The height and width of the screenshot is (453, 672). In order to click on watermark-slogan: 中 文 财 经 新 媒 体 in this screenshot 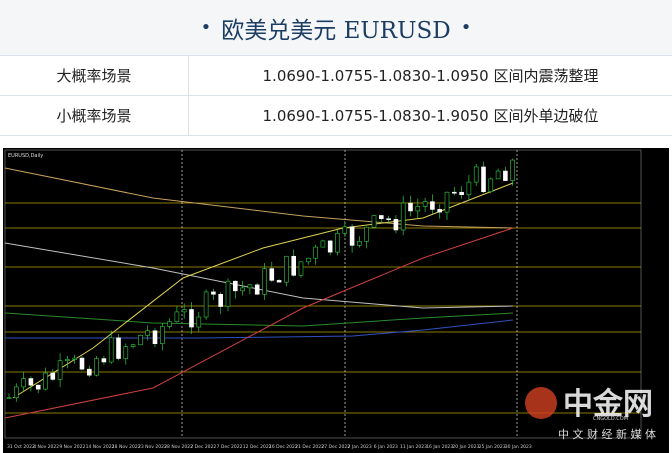, I will do `click(607, 434)`.